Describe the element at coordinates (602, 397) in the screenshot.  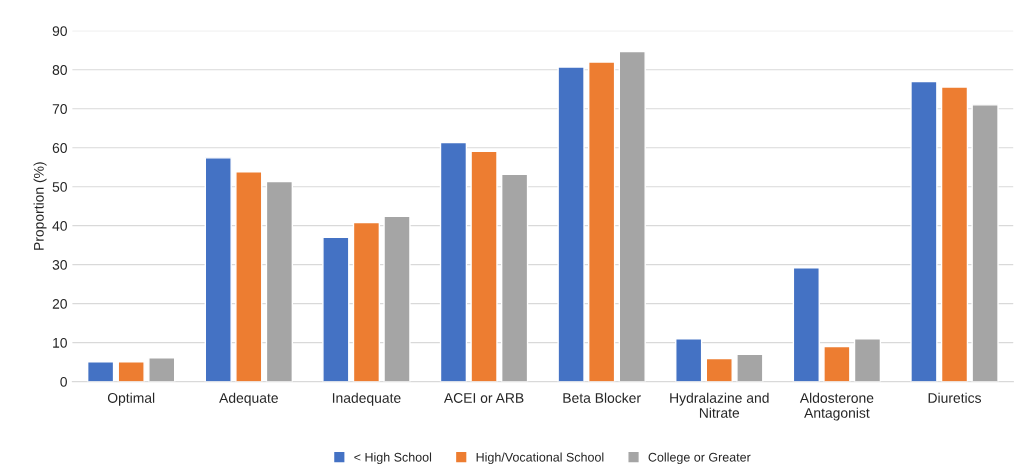
I see `x-tick-label: Beta Blocker` at that location.